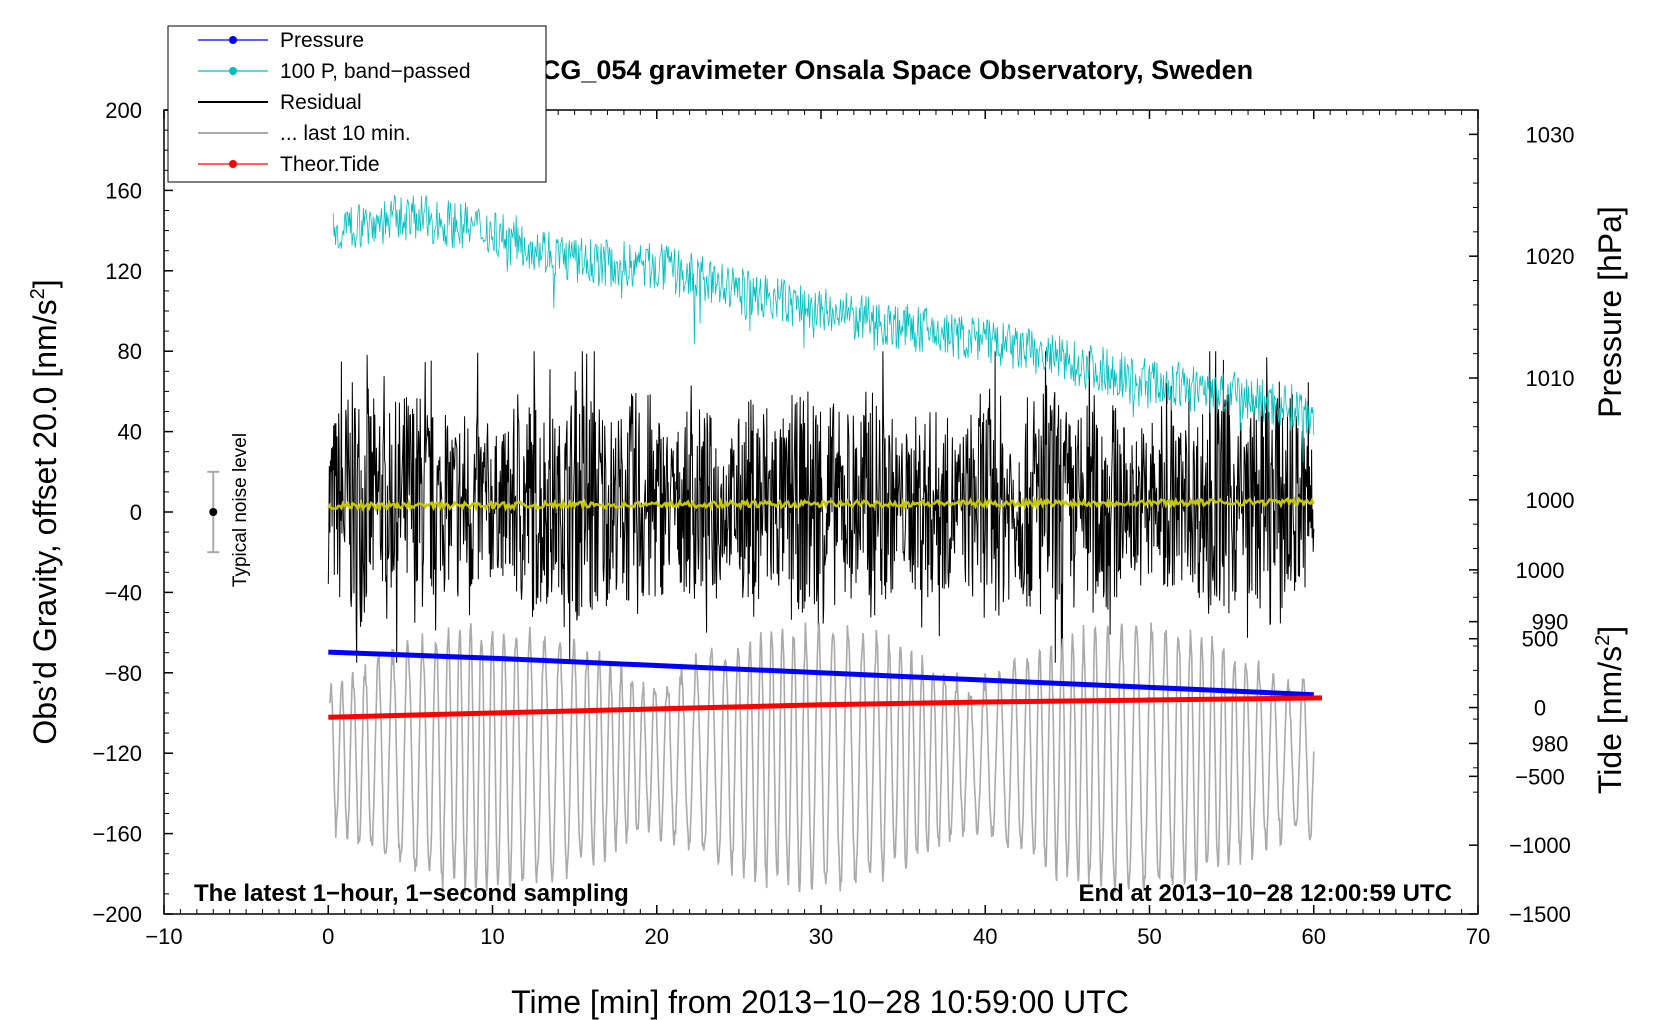  Describe the element at coordinates (123, 592) in the screenshot. I see `y-tick-label: −40` at that location.